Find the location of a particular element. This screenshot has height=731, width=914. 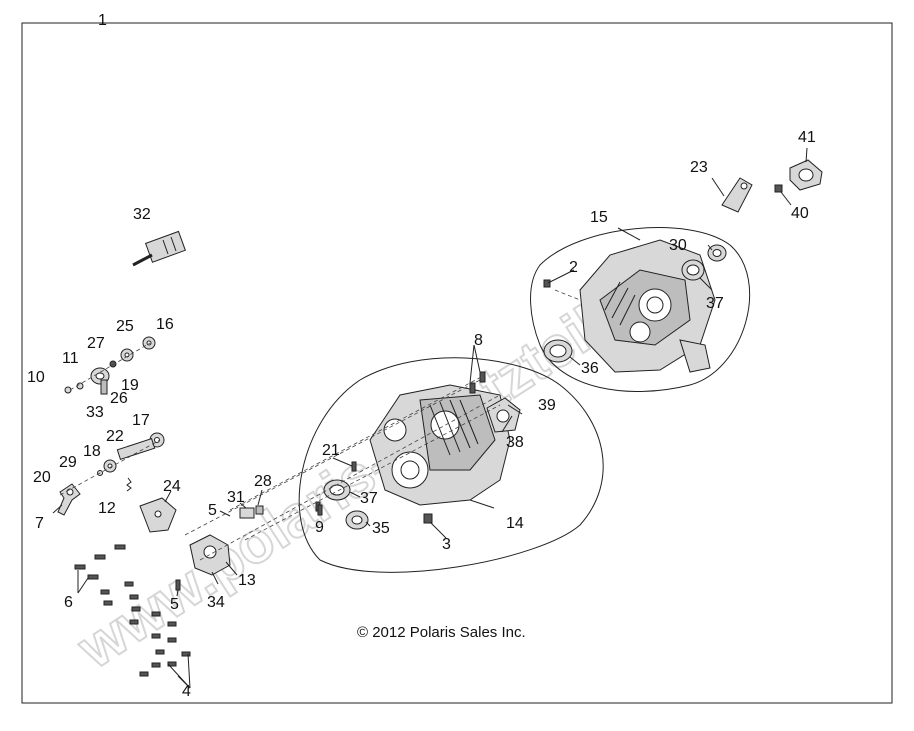

callout-5-upper: 5 is located at coordinates (212, 510).